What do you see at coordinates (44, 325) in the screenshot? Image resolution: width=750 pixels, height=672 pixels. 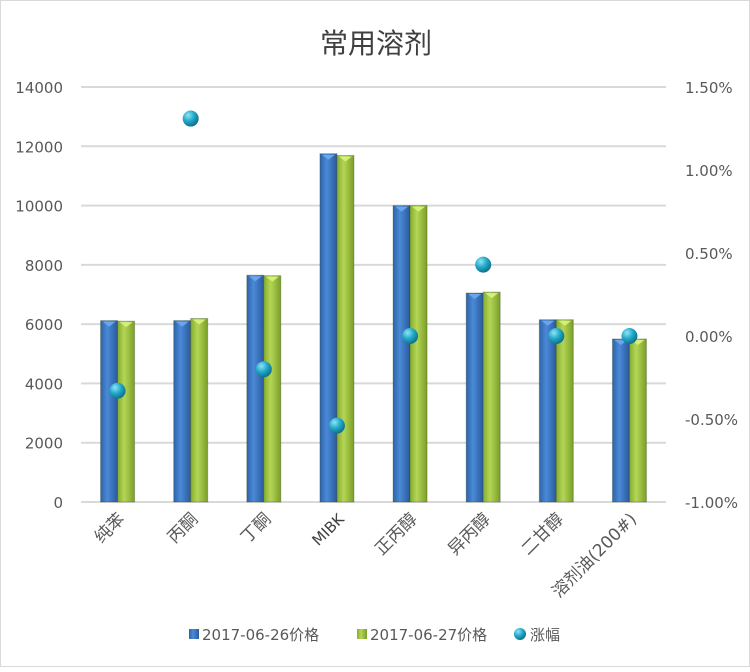 I see `left-axis-tick-label: 6000` at bounding box center [44, 325].